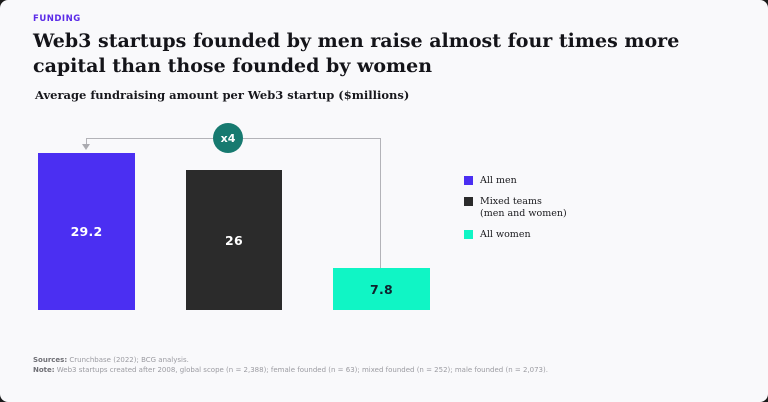  What do you see at coordinates (57, 19) in the screenshot?
I see `category-eyebrow: FUNDING` at bounding box center [57, 19].